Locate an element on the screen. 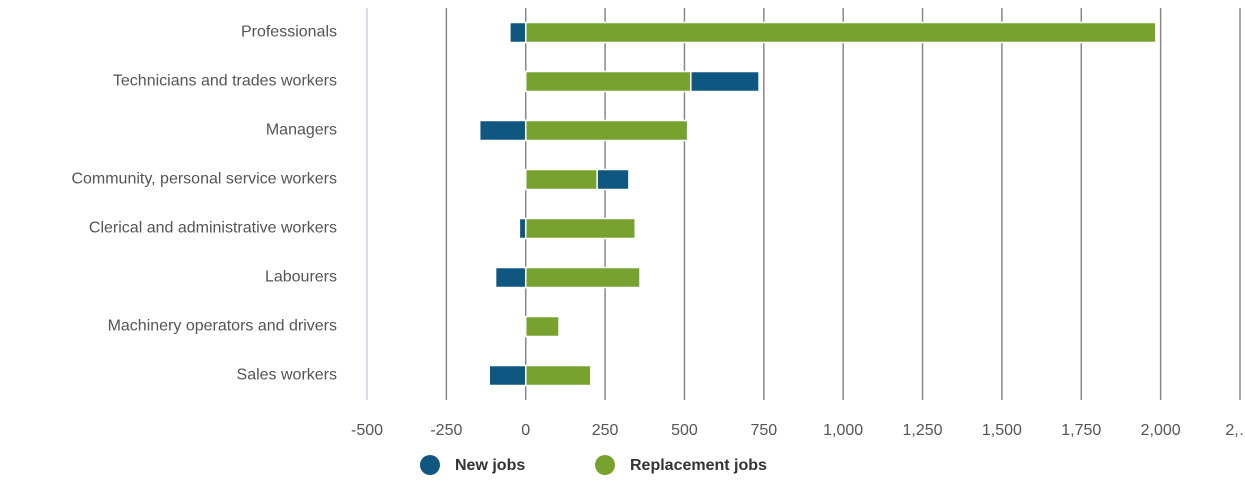 The height and width of the screenshot is (483, 1245). legend-label: New jobs is located at coordinates (490, 465).